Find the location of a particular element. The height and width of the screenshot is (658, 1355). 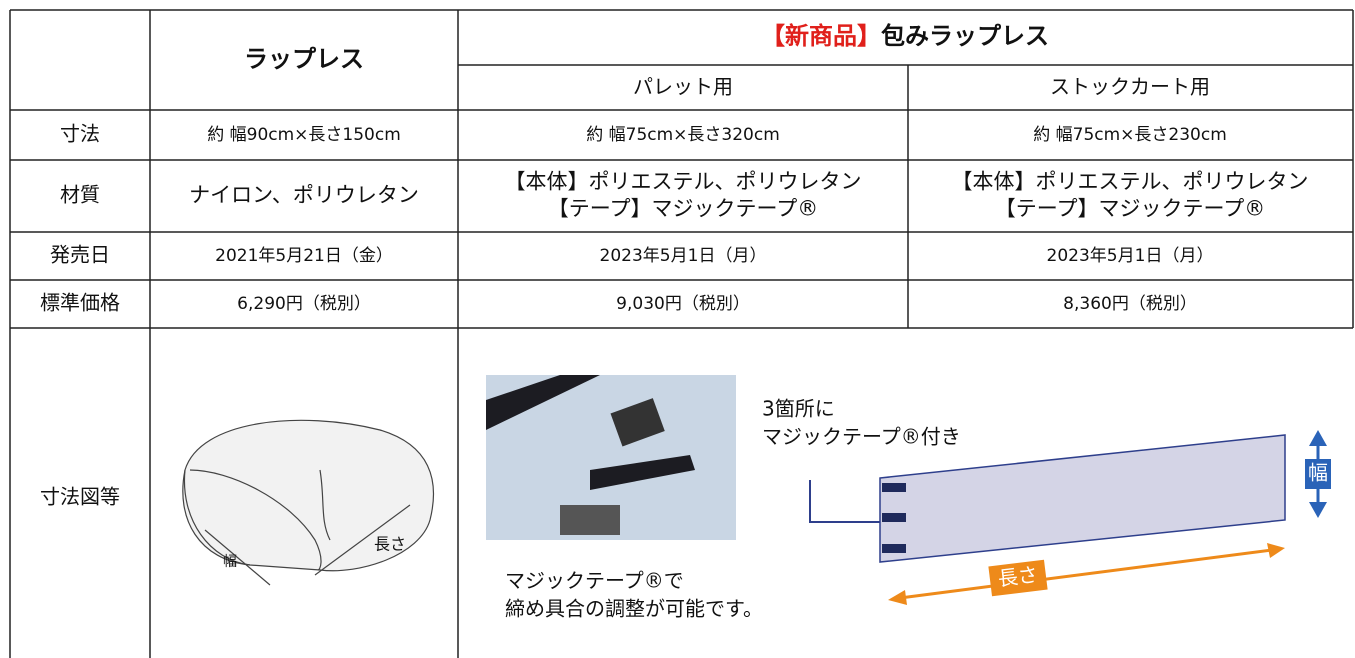

product-photo is located at coordinates (611, 457).